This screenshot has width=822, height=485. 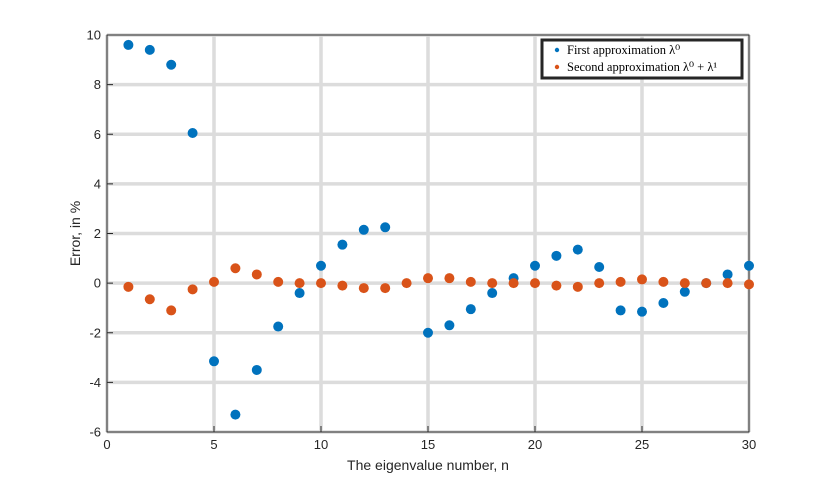 What do you see at coordinates (97, 134) in the screenshot?
I see `y-tick-label: 6` at bounding box center [97, 134].